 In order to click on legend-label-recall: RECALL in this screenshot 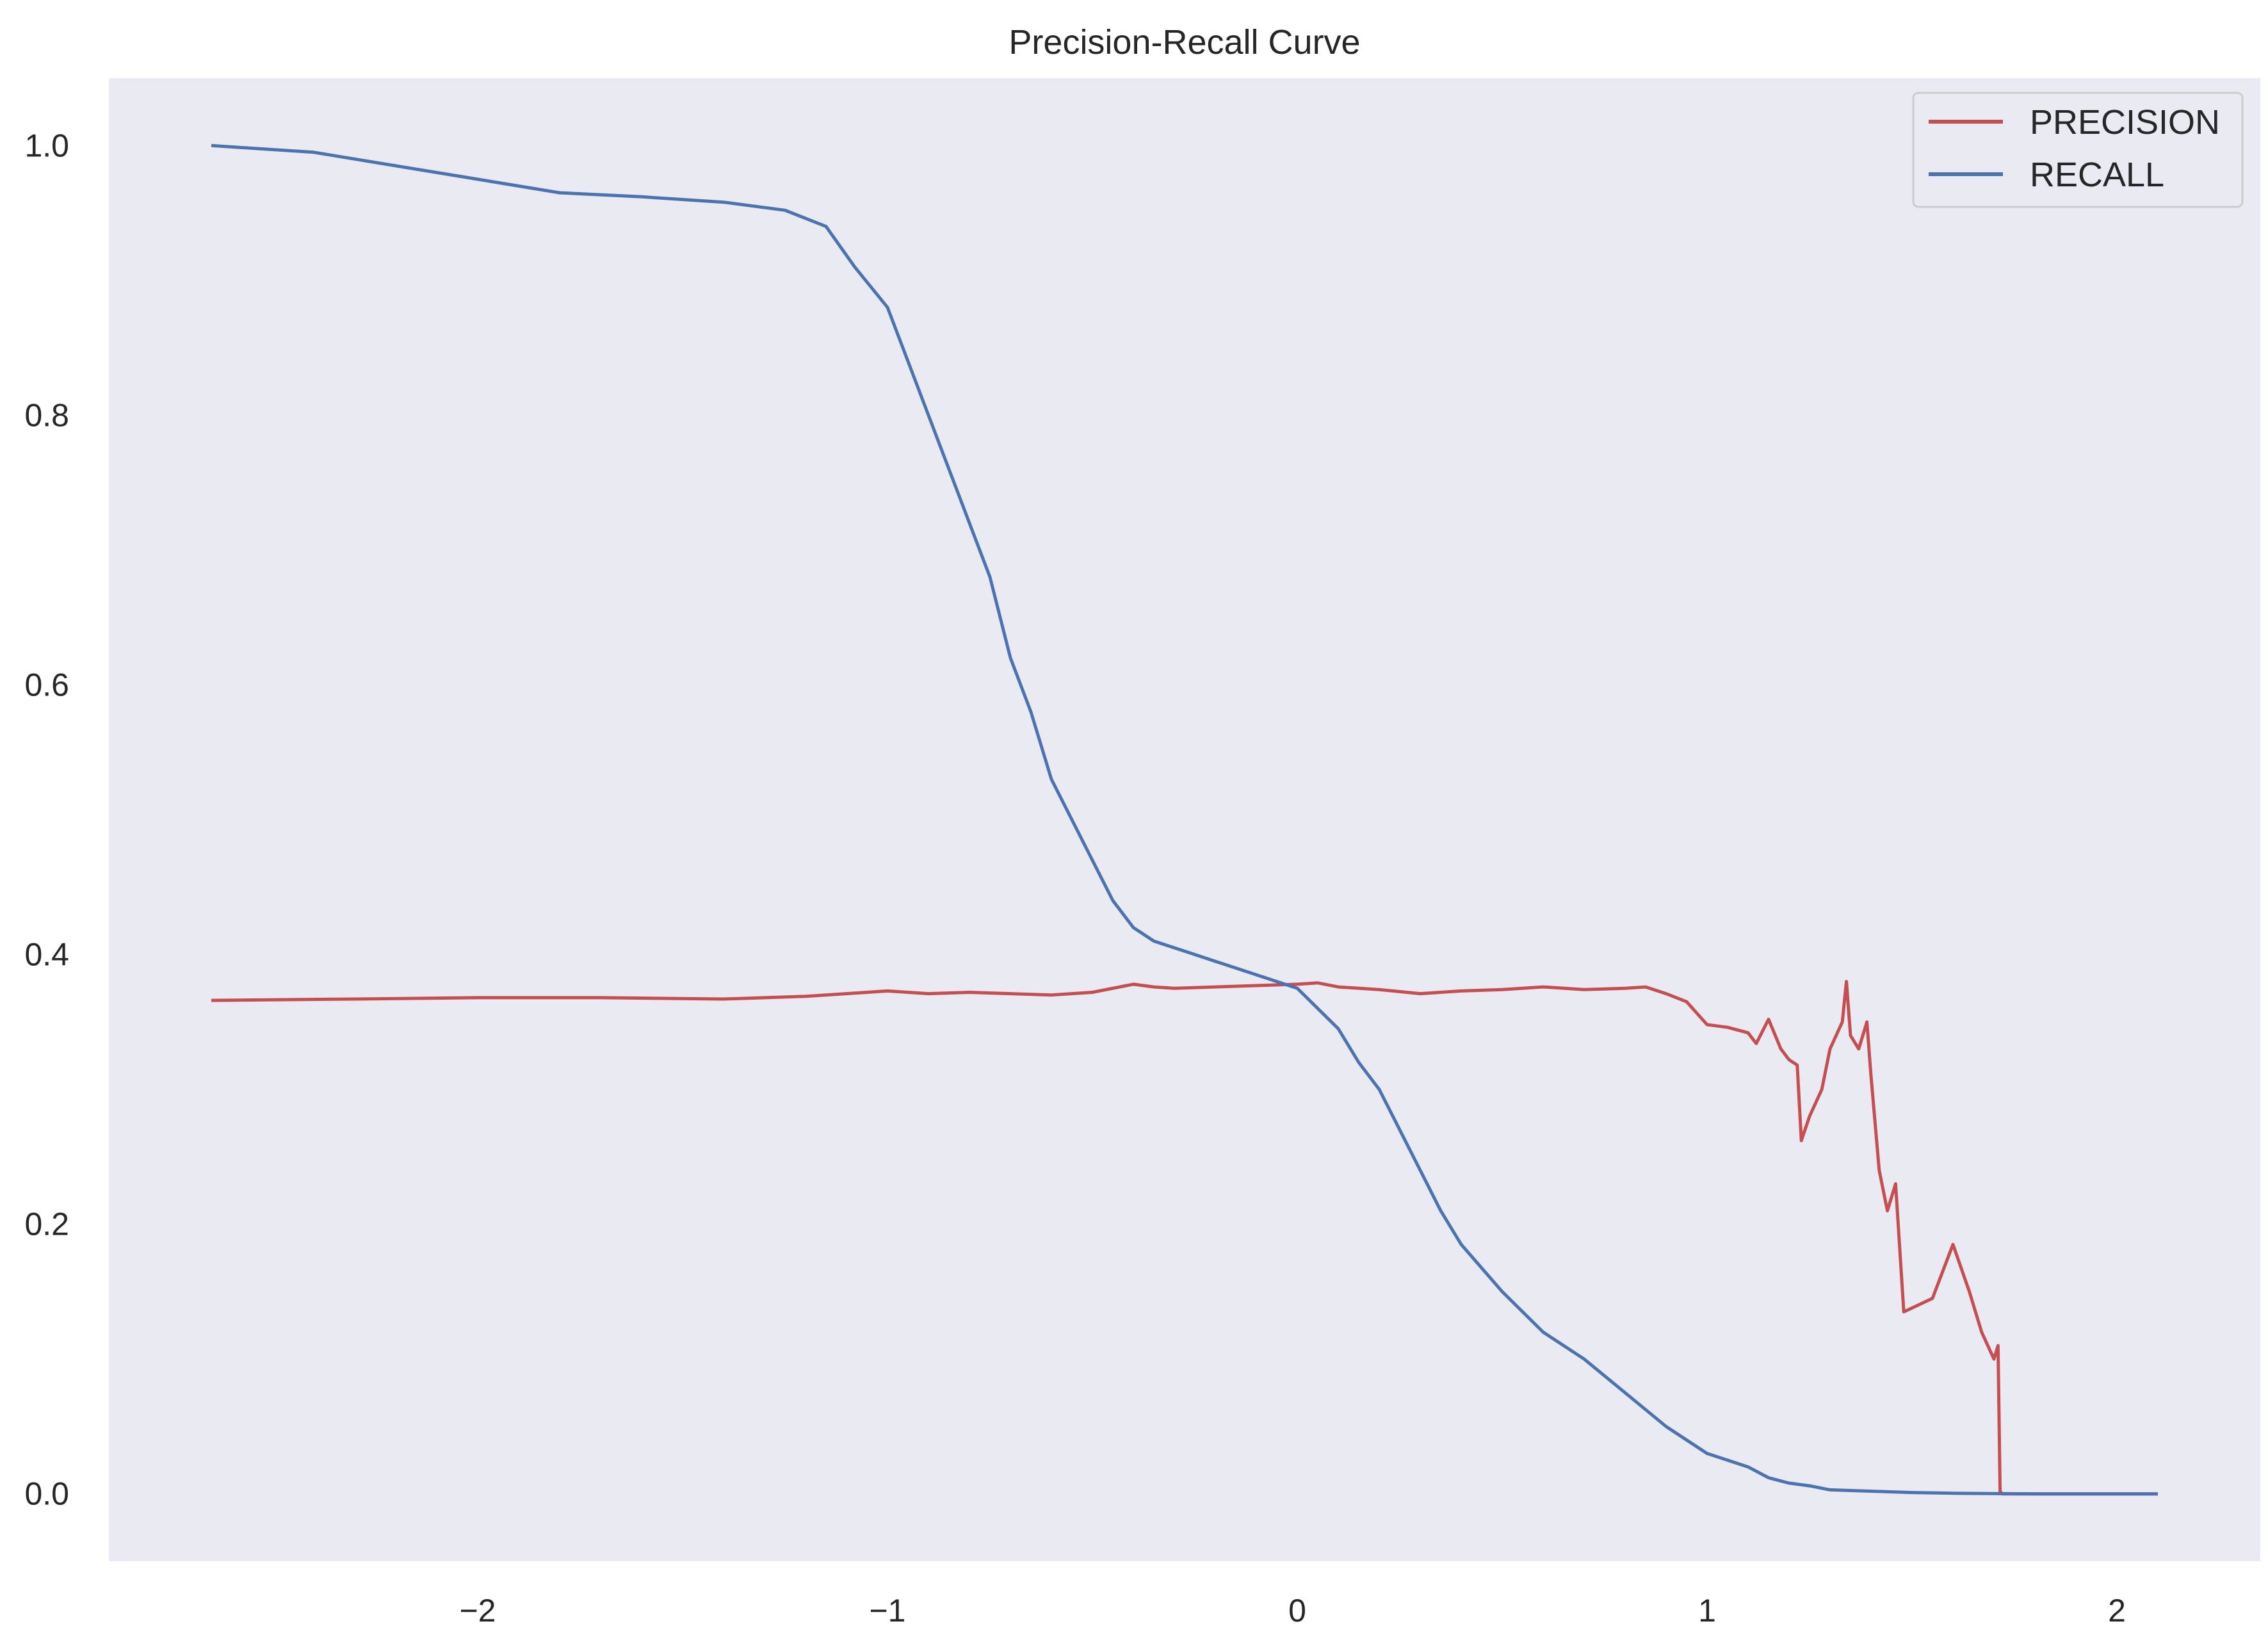, I will do `click(2097, 175)`.